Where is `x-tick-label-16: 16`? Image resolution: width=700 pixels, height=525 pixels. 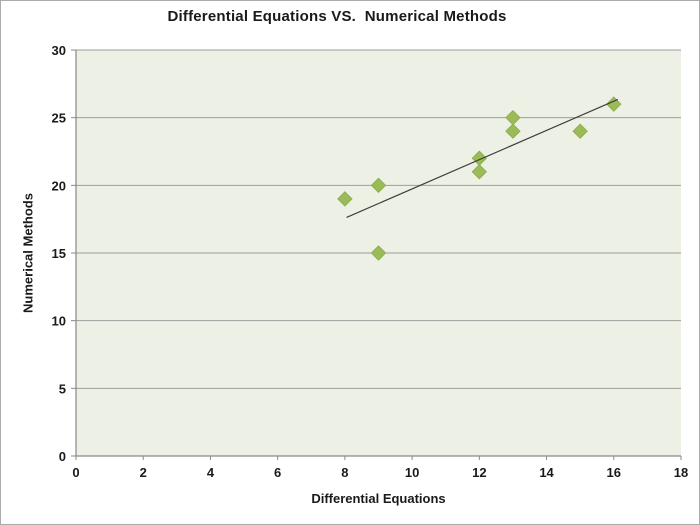 x-tick-label-16: 16 is located at coordinates (614, 472).